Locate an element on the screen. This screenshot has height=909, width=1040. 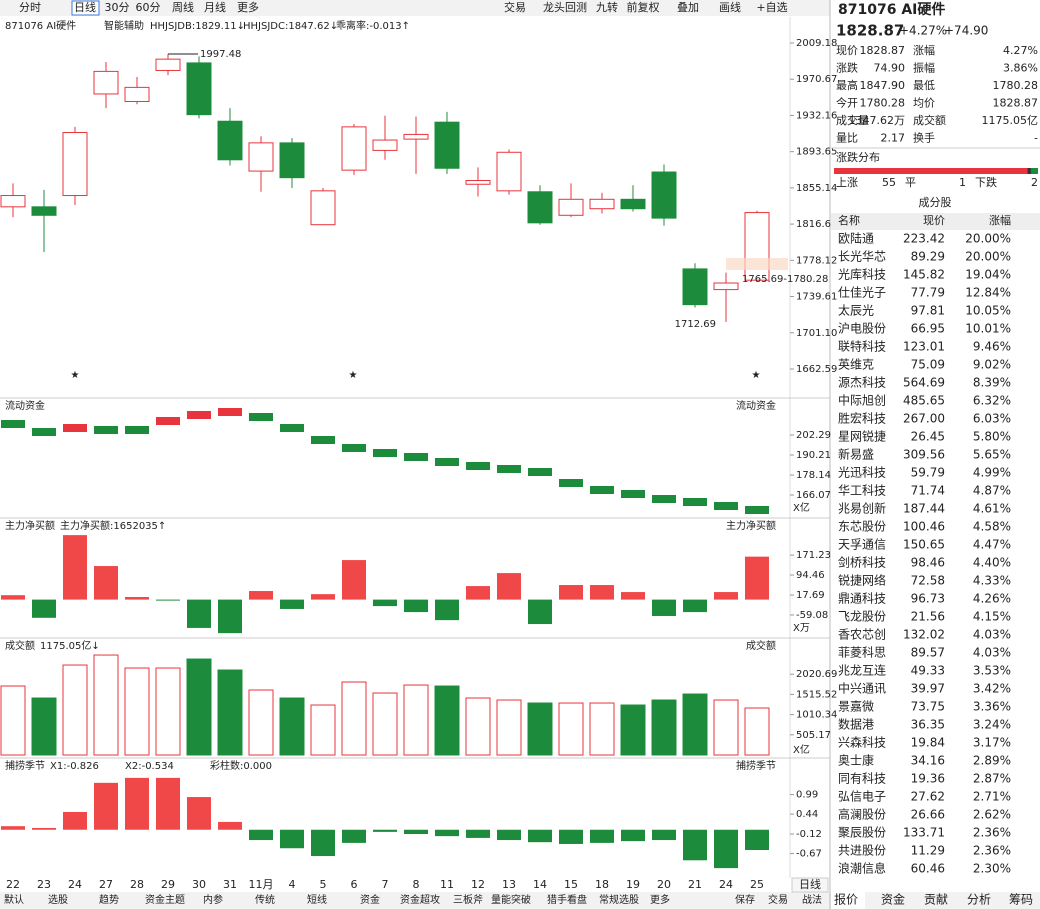
toolbar-button: 九转 is located at coordinates (607, 7).